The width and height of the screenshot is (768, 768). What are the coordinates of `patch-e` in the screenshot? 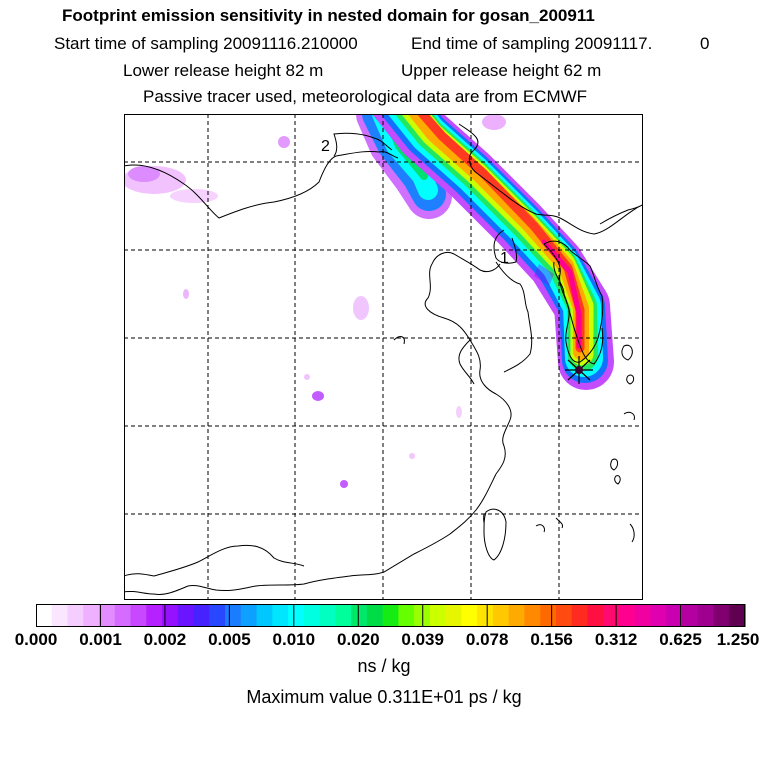 It's located at (344, 484).